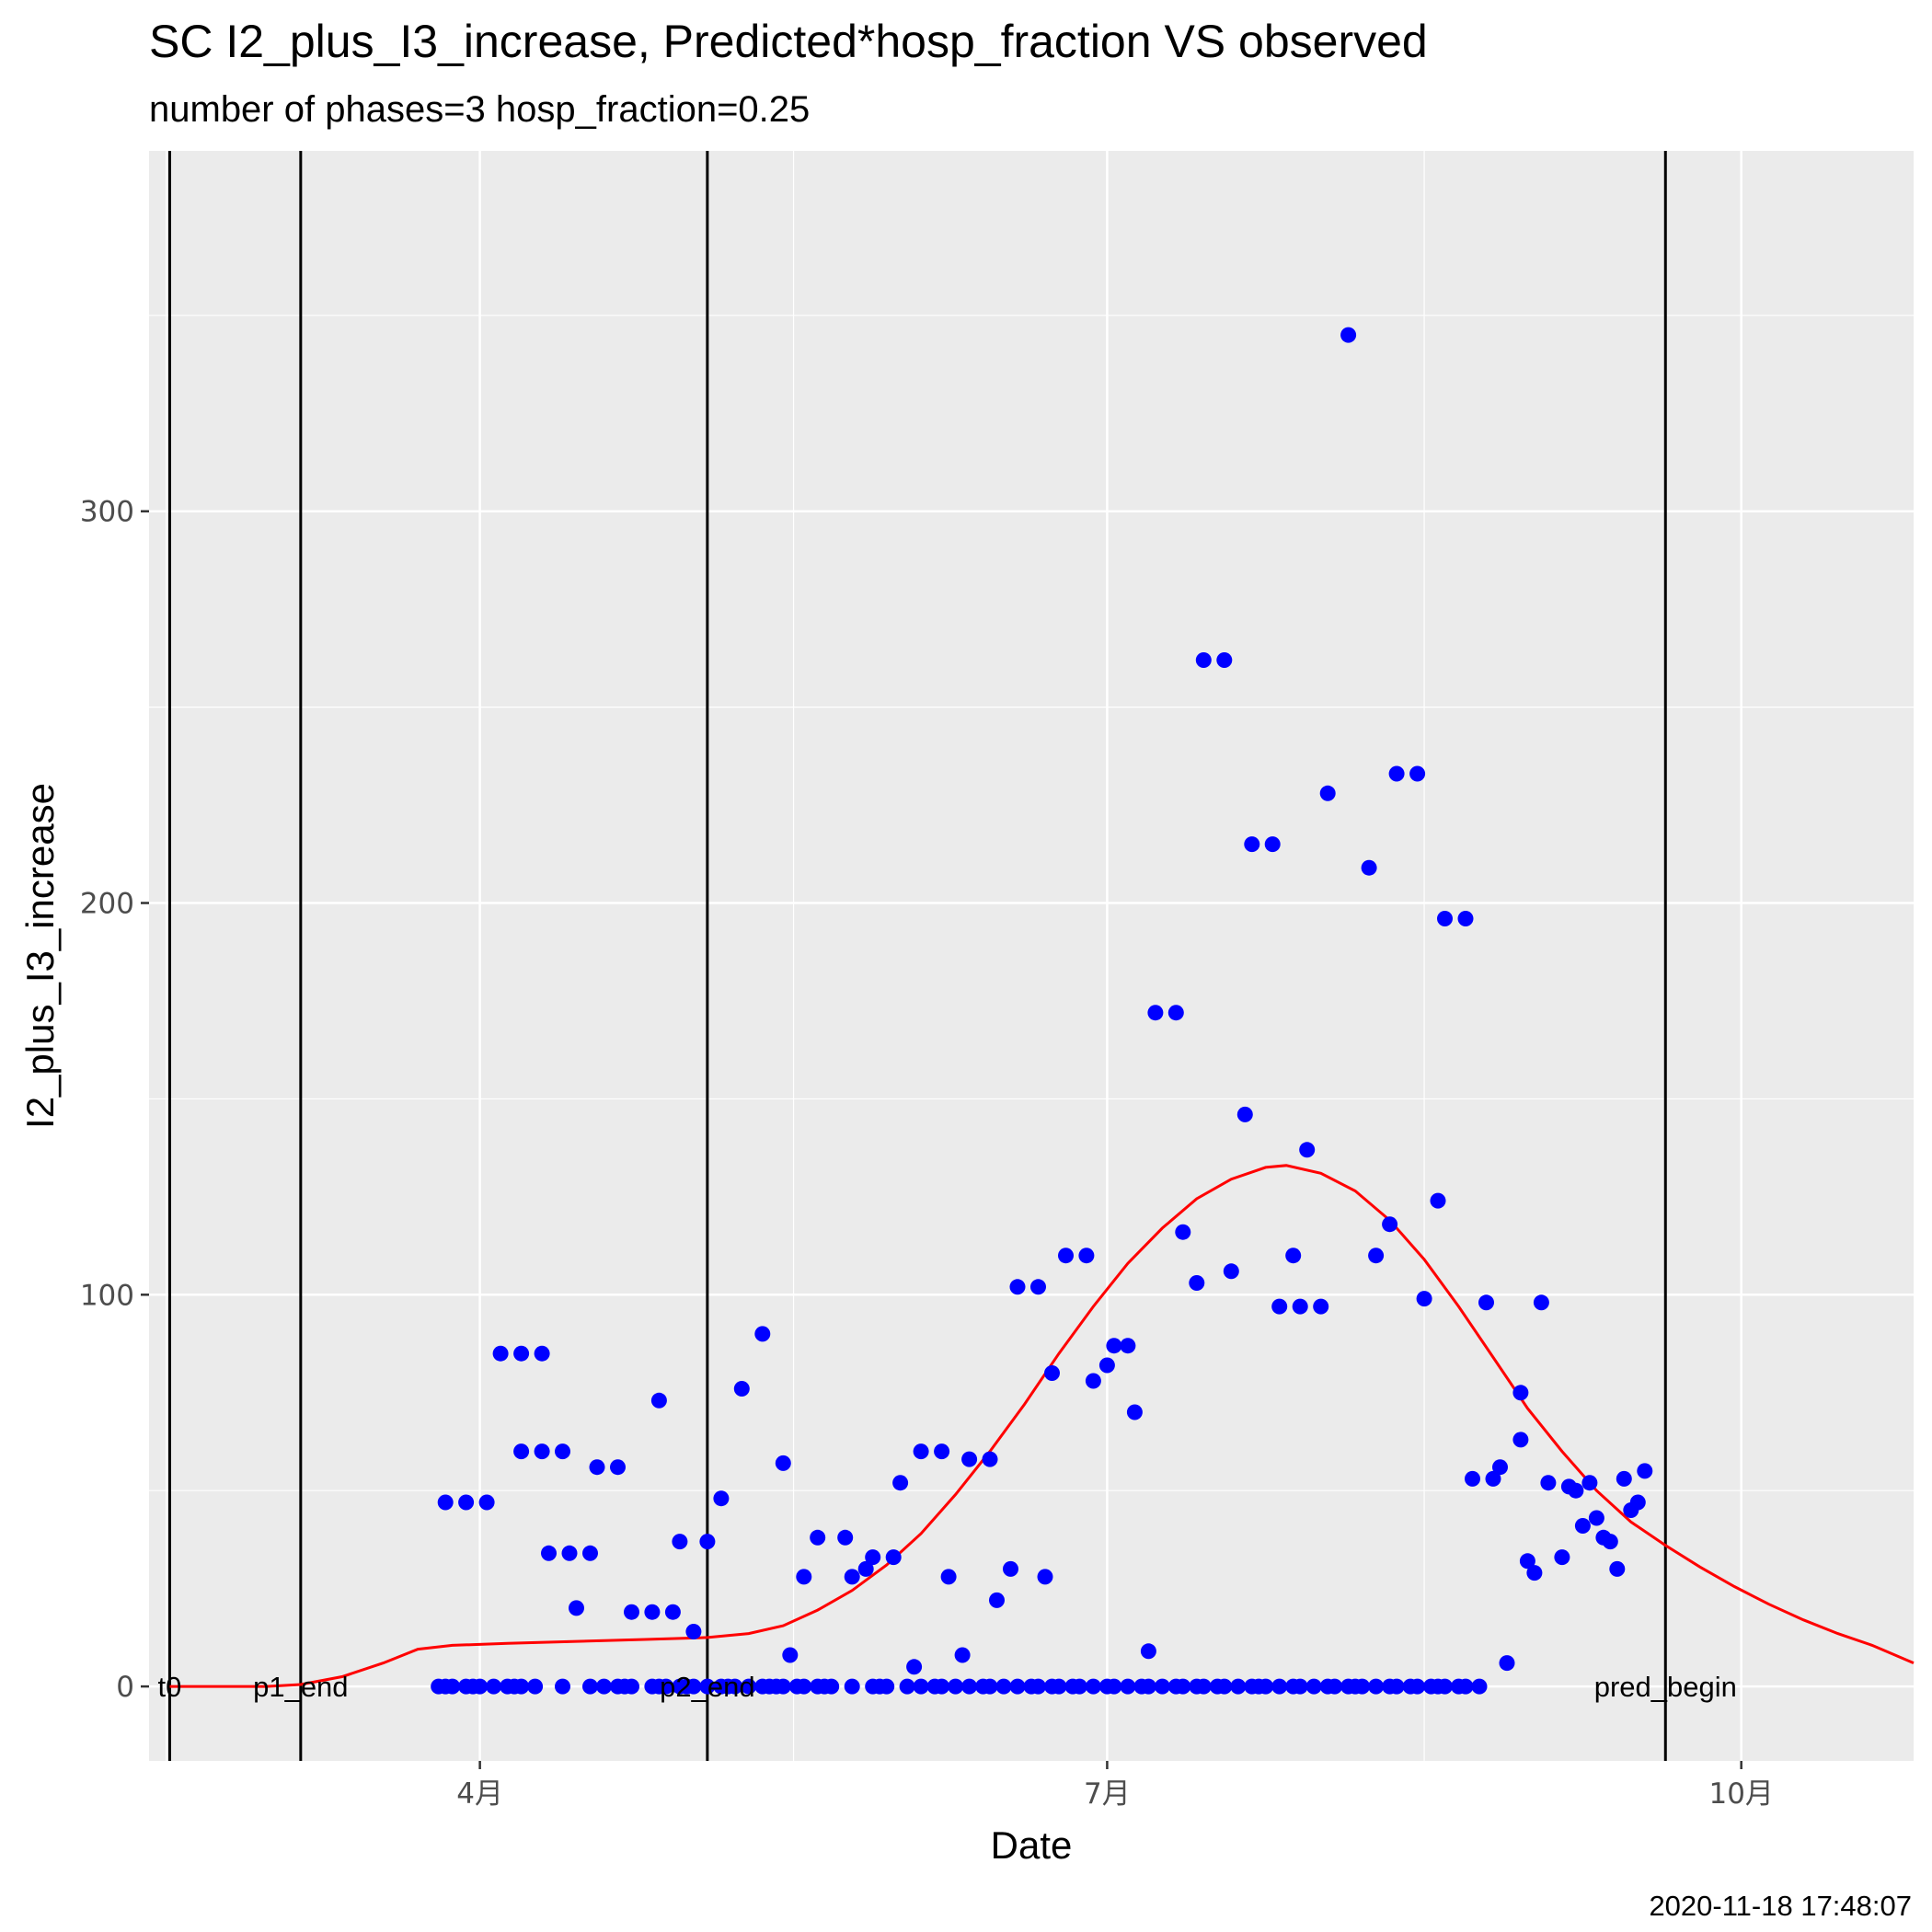  What do you see at coordinates (1032, 1845) in the screenshot?
I see `x-axis-title: Date` at bounding box center [1032, 1845].